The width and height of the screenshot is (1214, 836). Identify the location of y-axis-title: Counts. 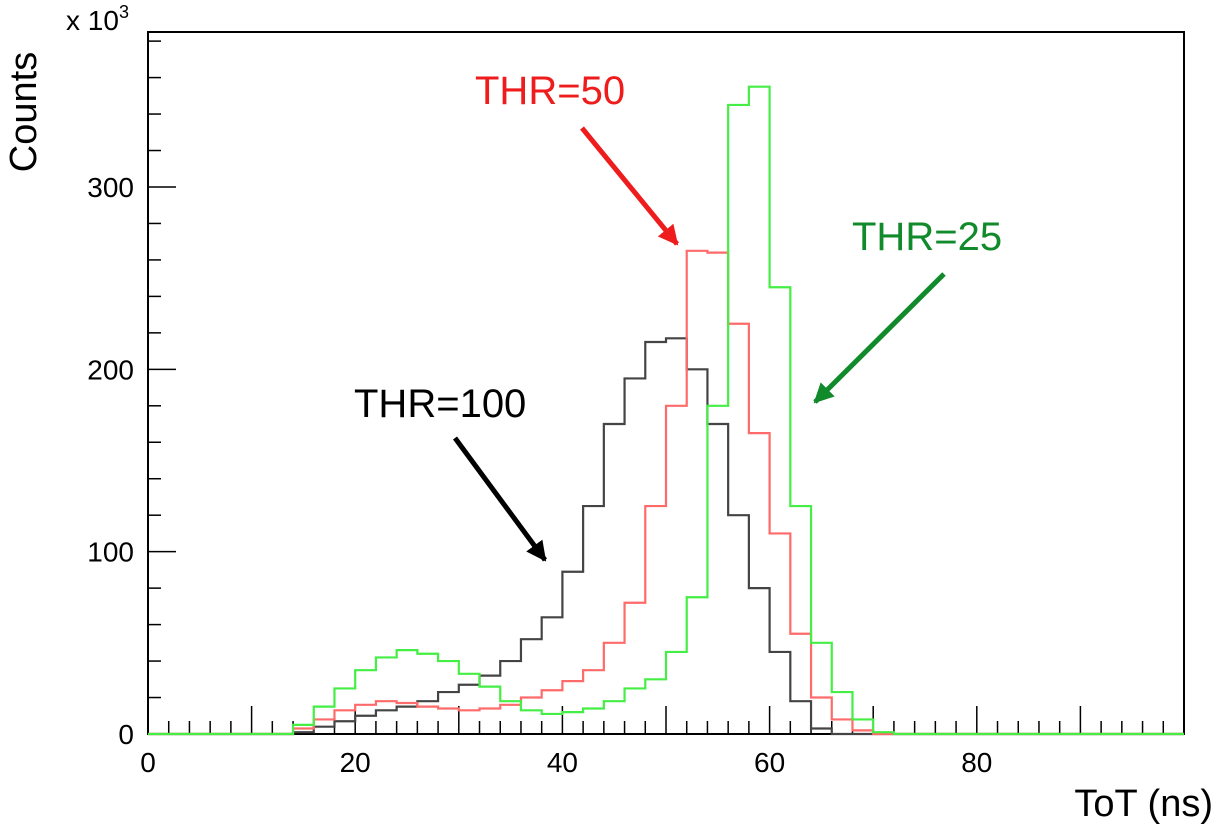
(24, 112).